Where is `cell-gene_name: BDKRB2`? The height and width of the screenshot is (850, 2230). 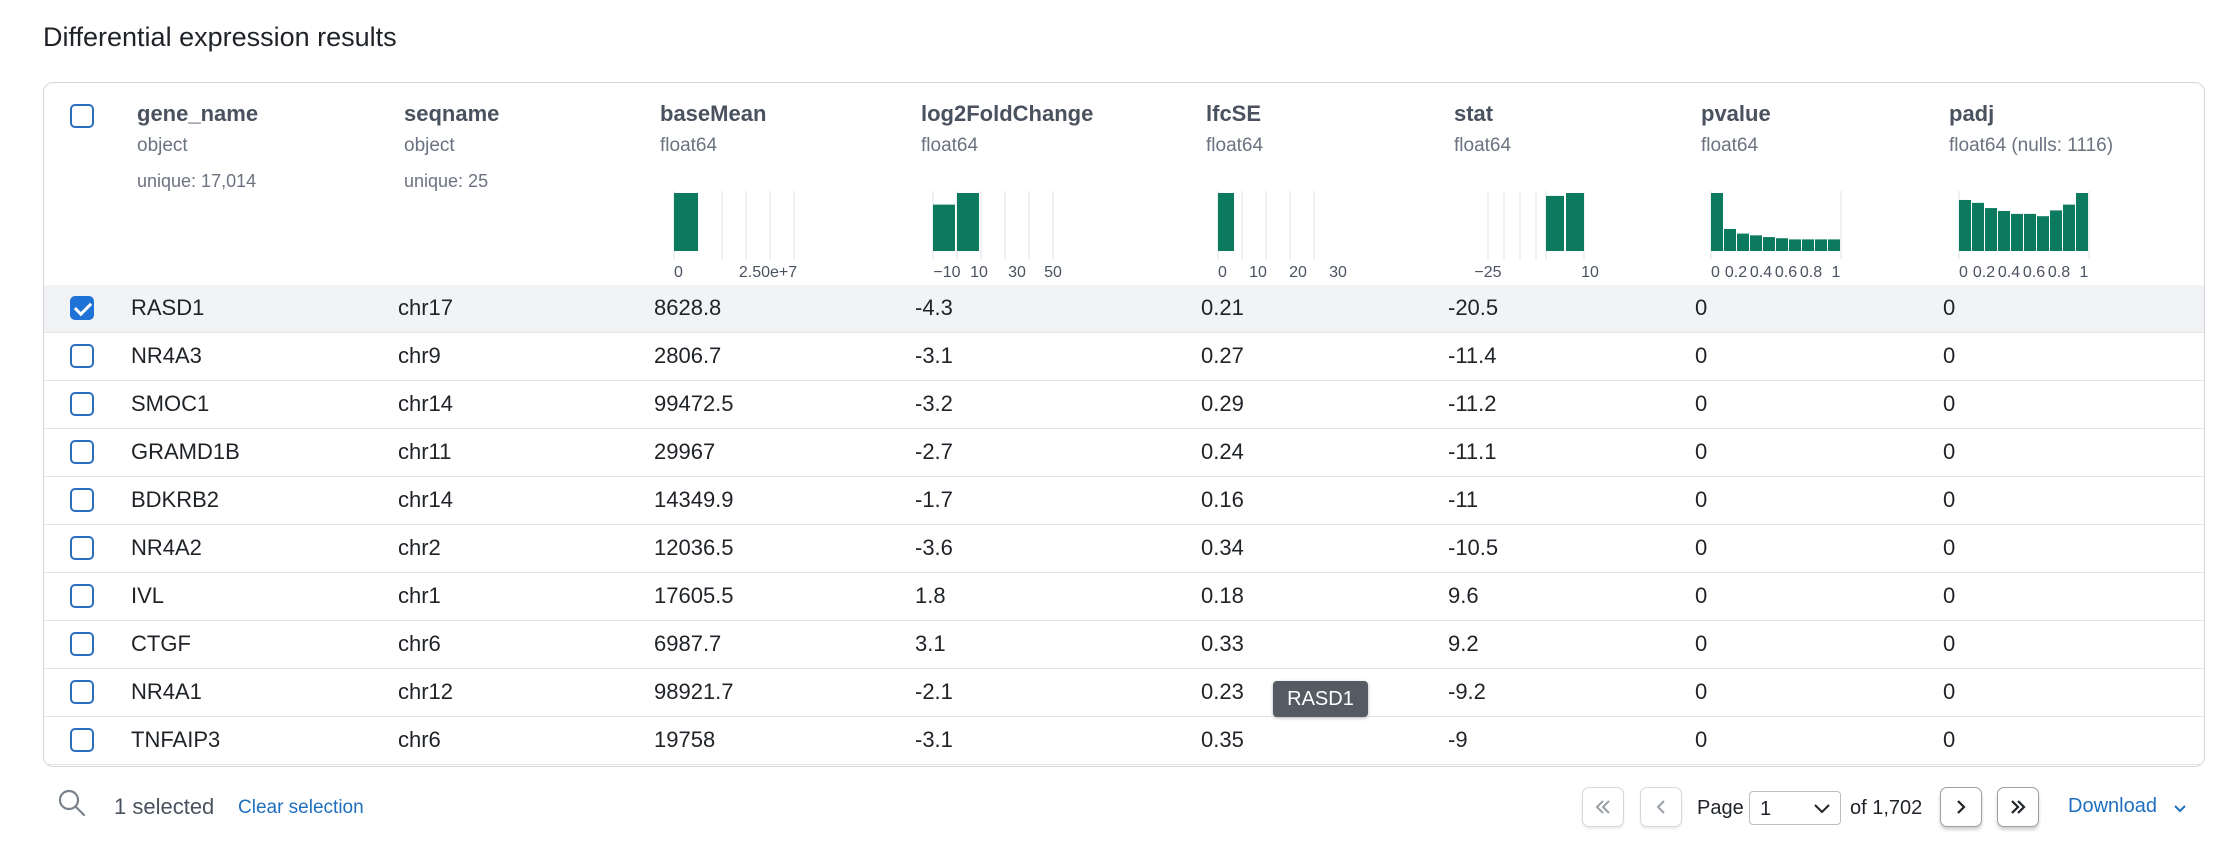 cell-gene_name: BDKRB2 is located at coordinates (175, 499).